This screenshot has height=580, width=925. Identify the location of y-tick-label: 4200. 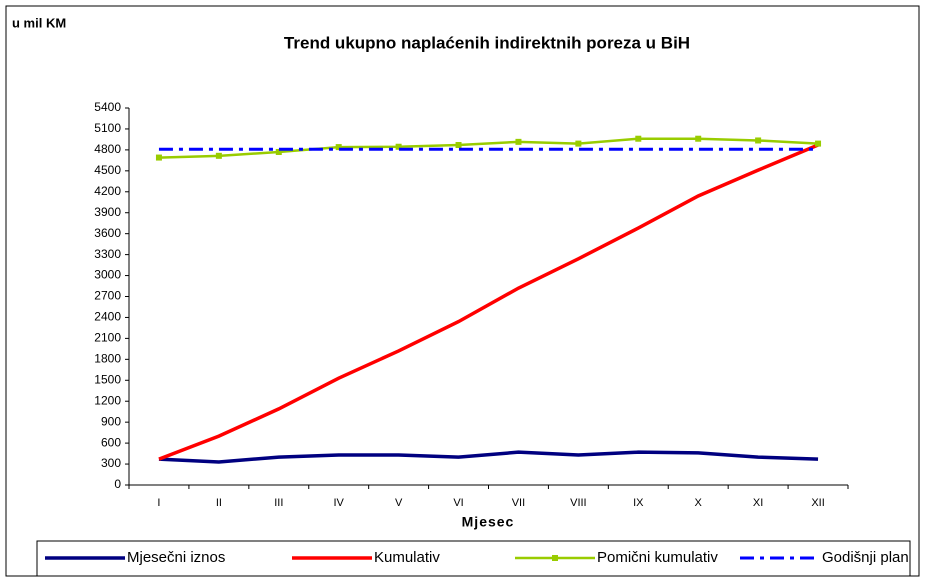
(107, 191).